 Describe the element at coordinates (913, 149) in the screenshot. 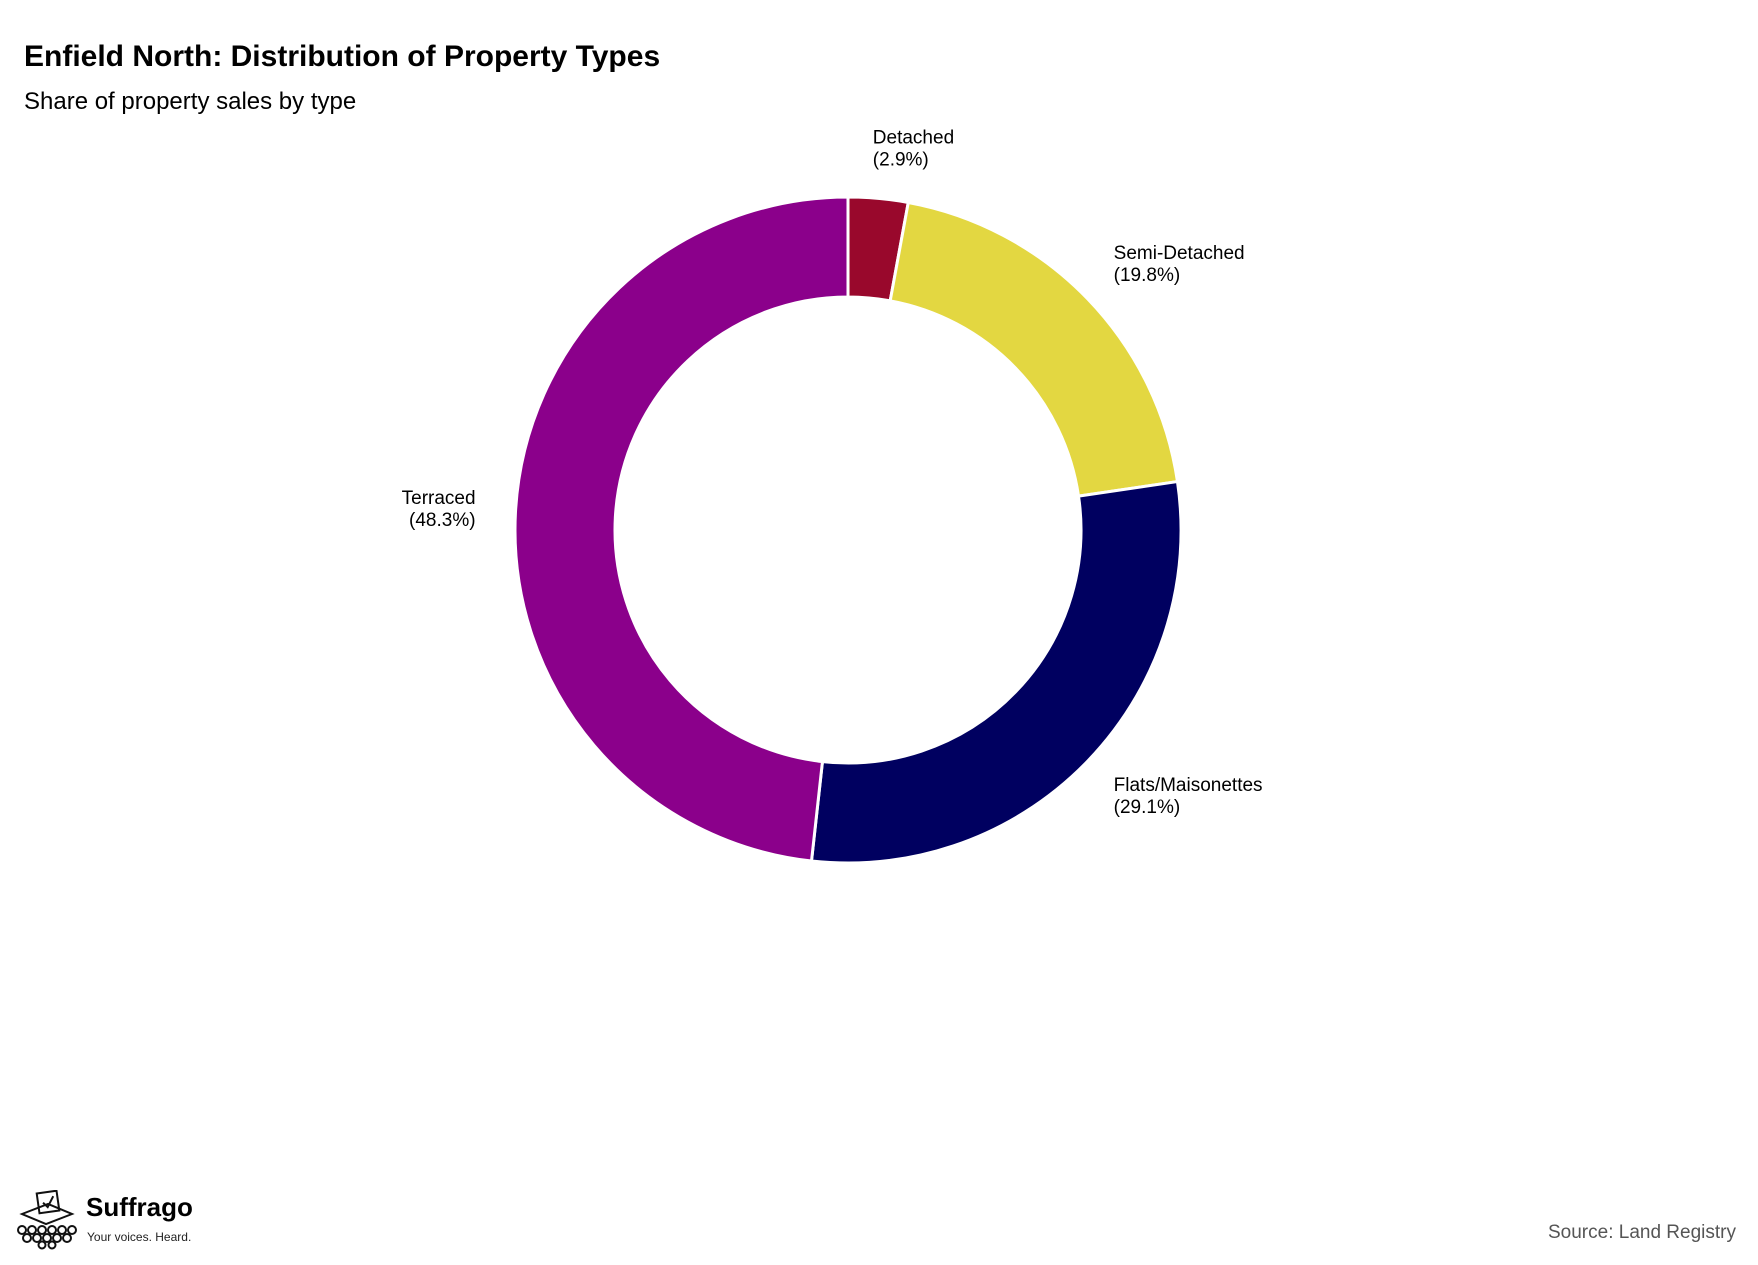

I see `slice-label-detached: Detached (2.9%)` at that location.